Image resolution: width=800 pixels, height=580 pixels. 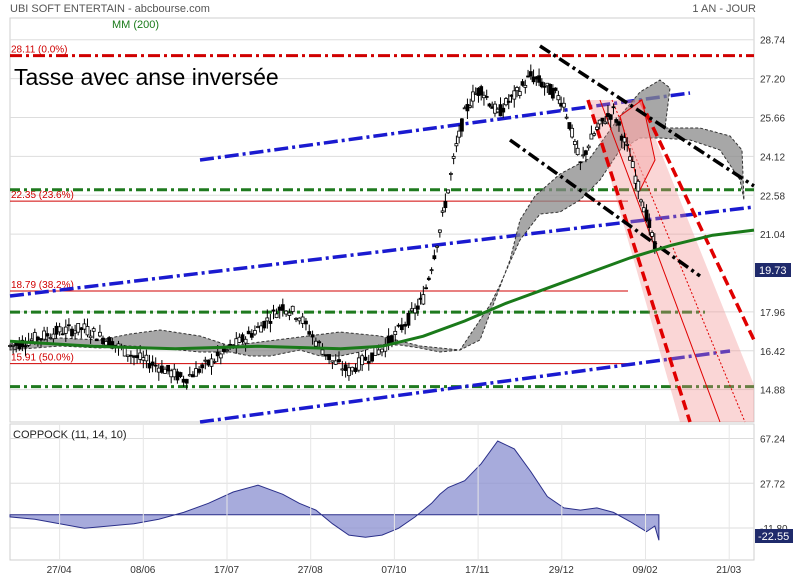 I want to click on channel-lower-line, so click(x=465, y=386).